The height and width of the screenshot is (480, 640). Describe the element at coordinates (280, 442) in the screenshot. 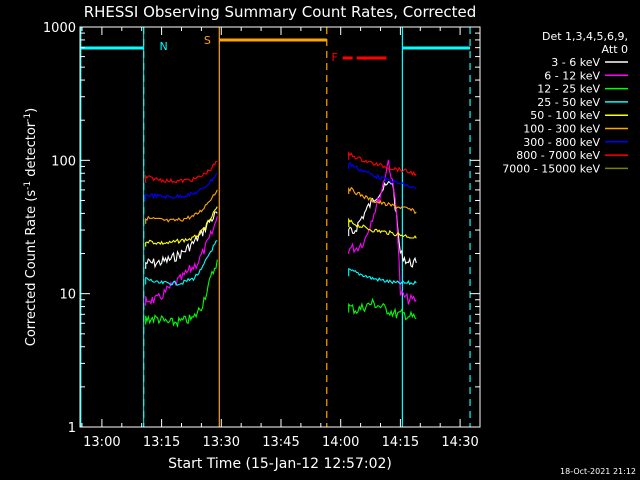

I see `x-tick-label: 13:45` at that location.